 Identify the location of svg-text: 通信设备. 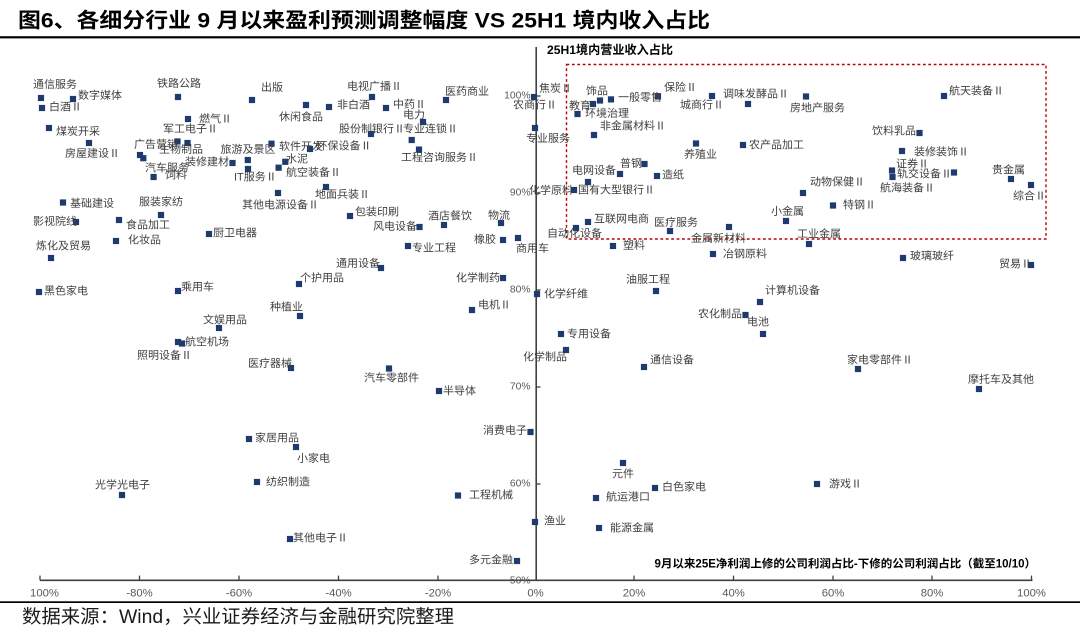
(672, 360).